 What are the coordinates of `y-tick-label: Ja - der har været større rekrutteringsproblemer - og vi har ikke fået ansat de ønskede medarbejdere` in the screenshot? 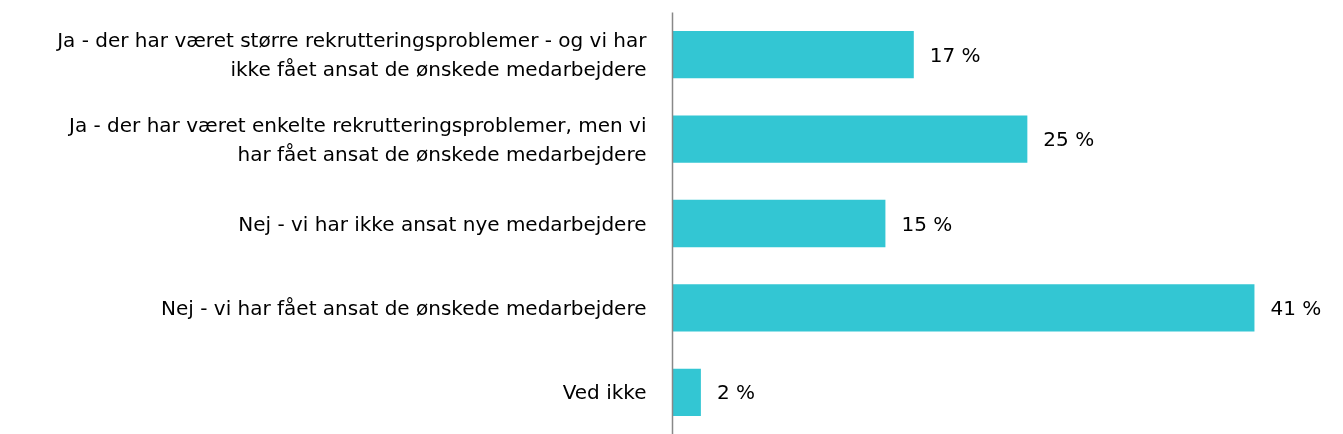 It's located at (351, 55).